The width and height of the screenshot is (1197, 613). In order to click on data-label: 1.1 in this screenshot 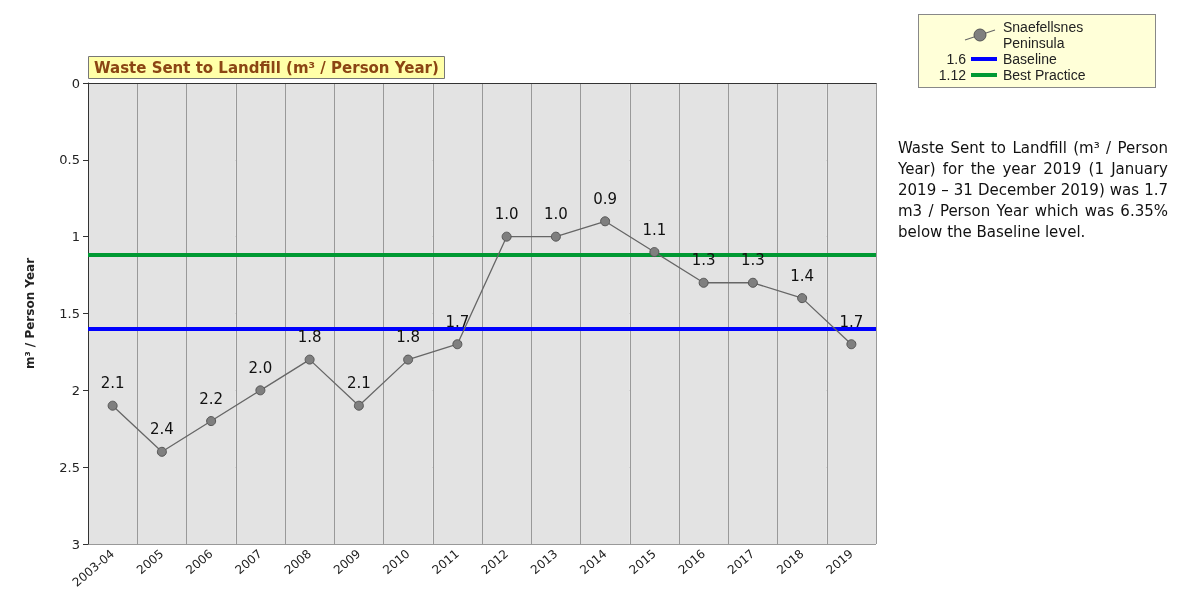, I will do `click(654, 229)`.